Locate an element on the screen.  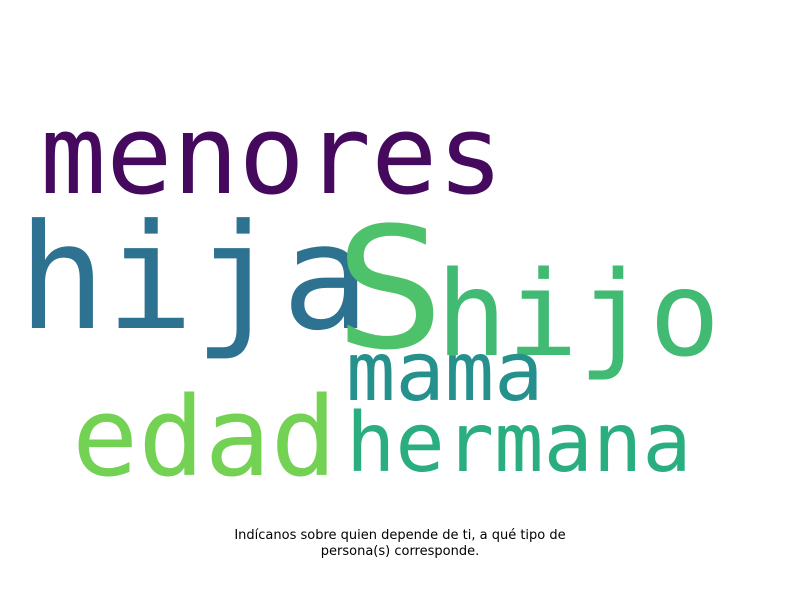
word-edad: edad is located at coordinates (204, 437).